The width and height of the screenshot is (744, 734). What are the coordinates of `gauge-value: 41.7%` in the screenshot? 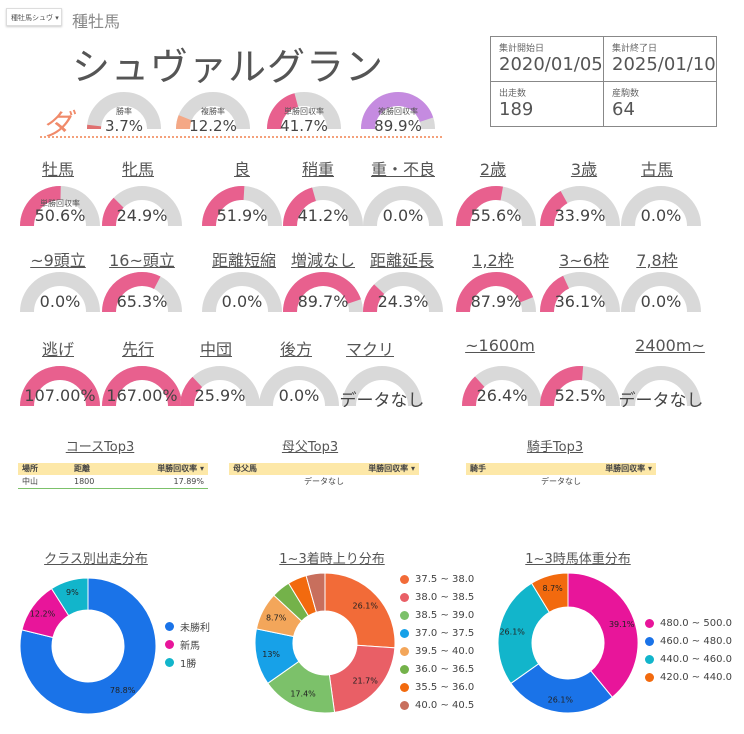 It's located at (304, 126).